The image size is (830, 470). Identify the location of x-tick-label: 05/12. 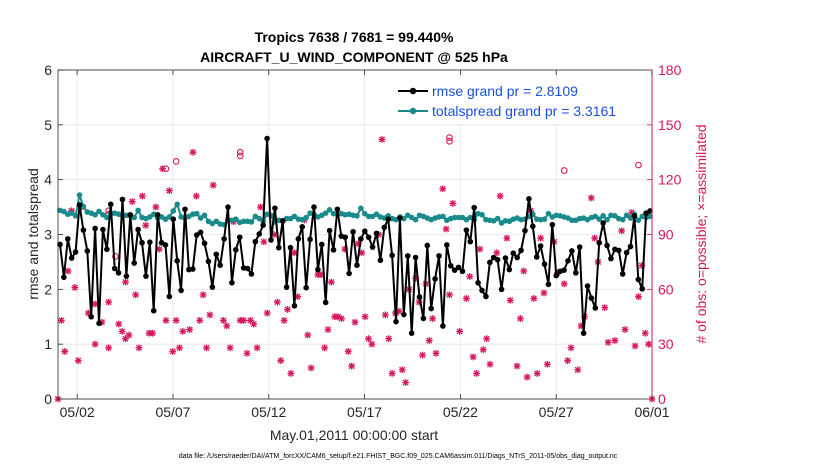
(268, 412).